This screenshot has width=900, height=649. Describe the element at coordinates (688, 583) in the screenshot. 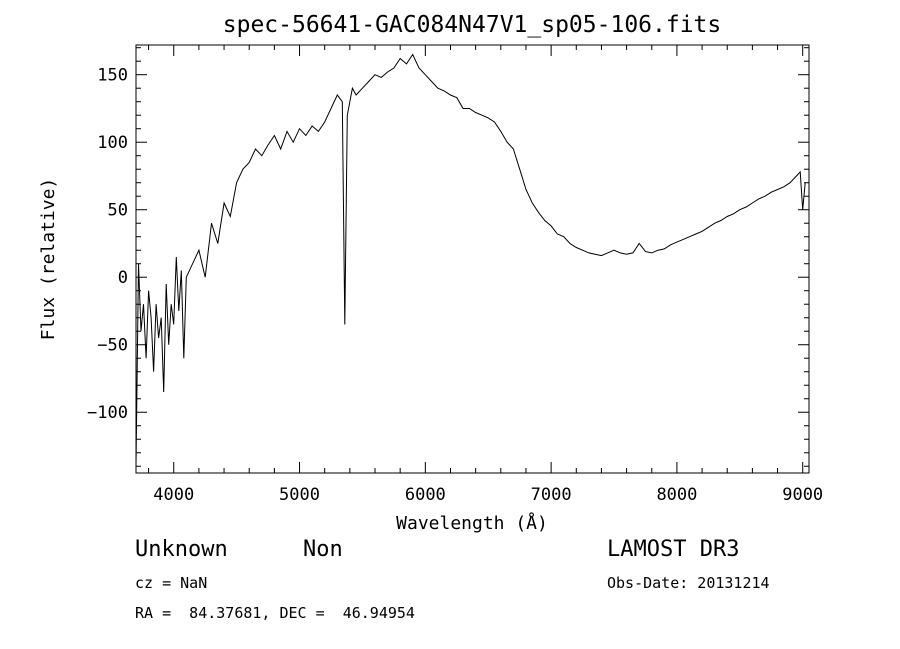

I see `observation-date: Obs-Date: 20131214` at that location.